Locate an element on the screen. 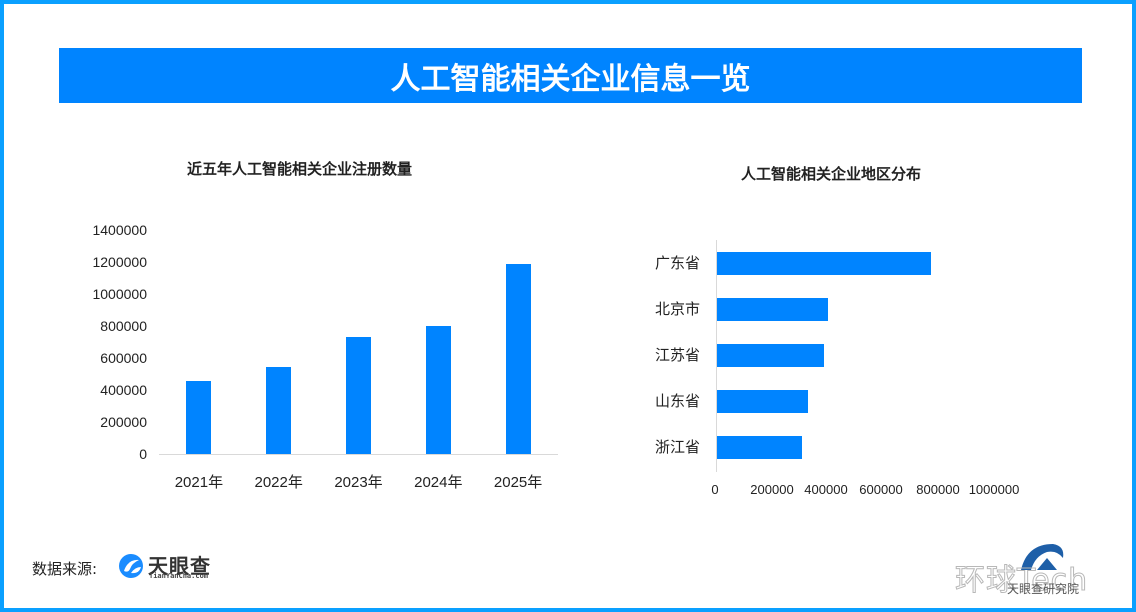 Image resolution: width=1136 pixels, height=612 pixels. y-tick-label: 山东省 is located at coordinates (677, 401).